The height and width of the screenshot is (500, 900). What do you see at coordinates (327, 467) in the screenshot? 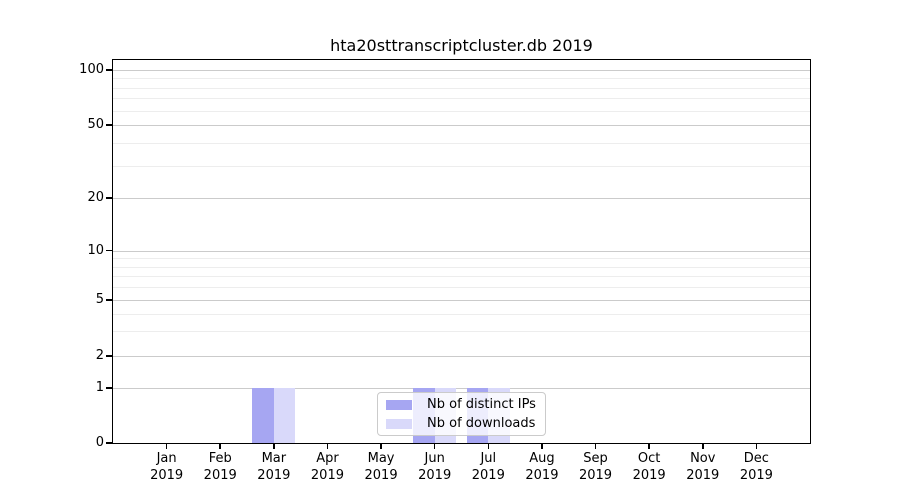
I see `x-tick-label: Apr 2019` at bounding box center [327, 467].